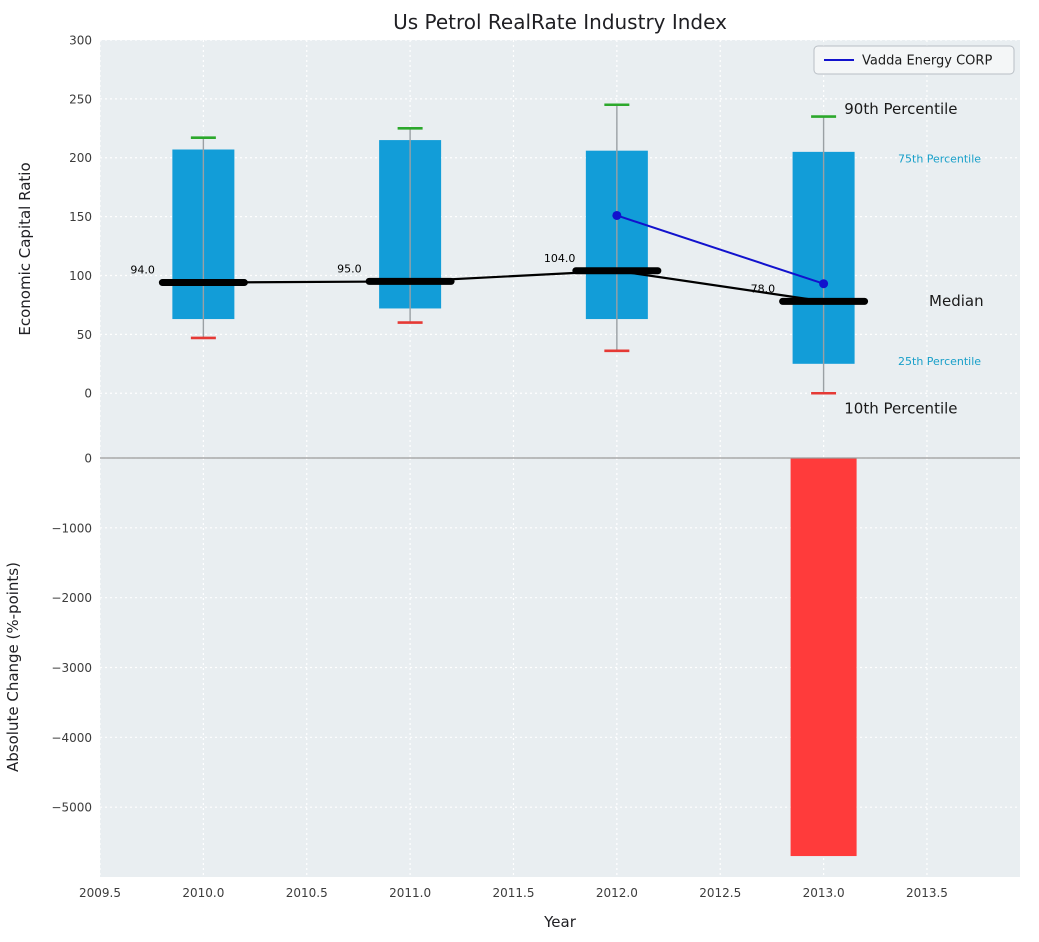 This screenshot has width=1039, height=942. What do you see at coordinates (823, 657) in the screenshot?
I see `change-bar-2013` at bounding box center [823, 657].